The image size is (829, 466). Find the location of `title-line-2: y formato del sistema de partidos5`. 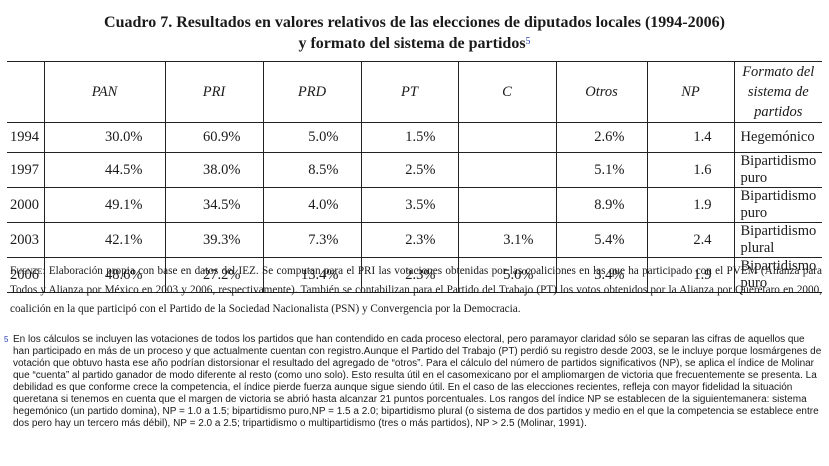

title-line-2: y formato del sistema de partidos5 is located at coordinates (414, 43).